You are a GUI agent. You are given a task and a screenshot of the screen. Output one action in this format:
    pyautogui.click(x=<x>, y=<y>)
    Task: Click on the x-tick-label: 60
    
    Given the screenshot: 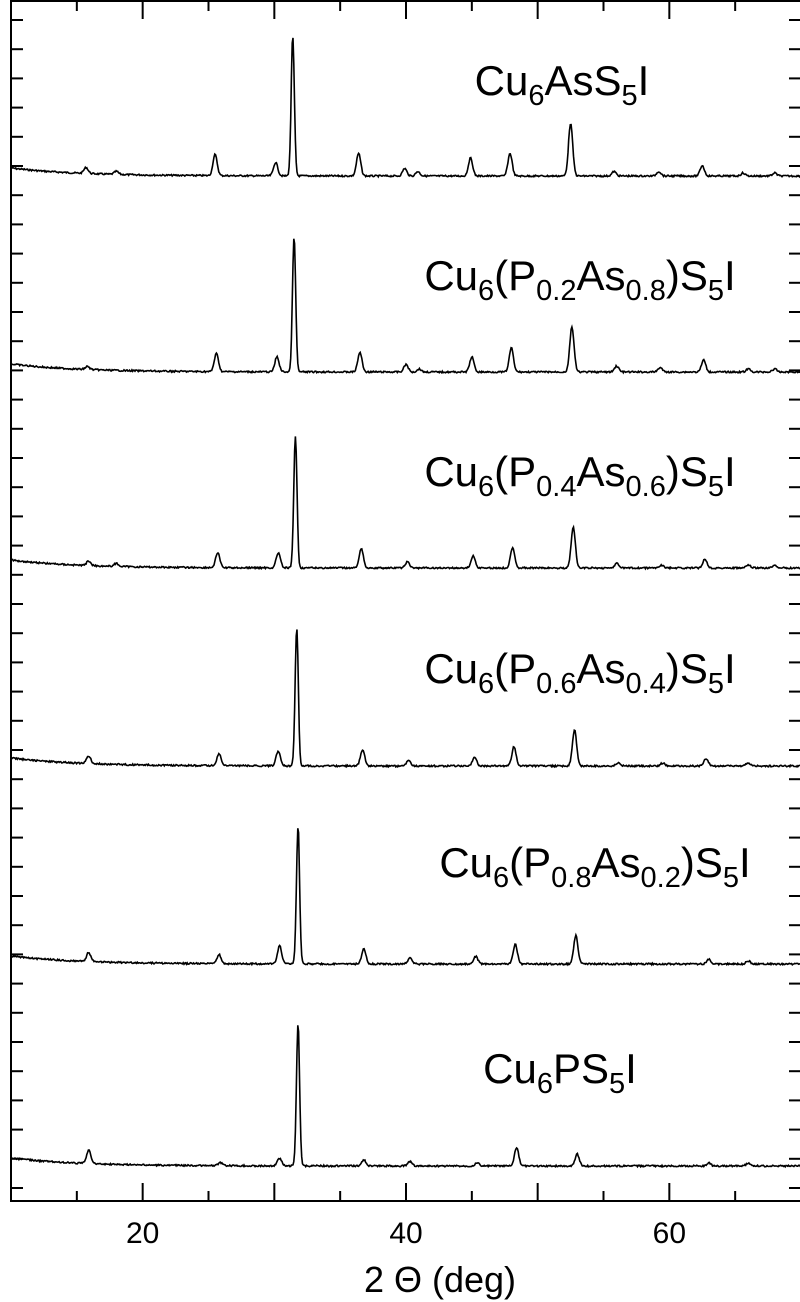 What is the action you would take?
    pyautogui.click(x=669, y=1233)
    